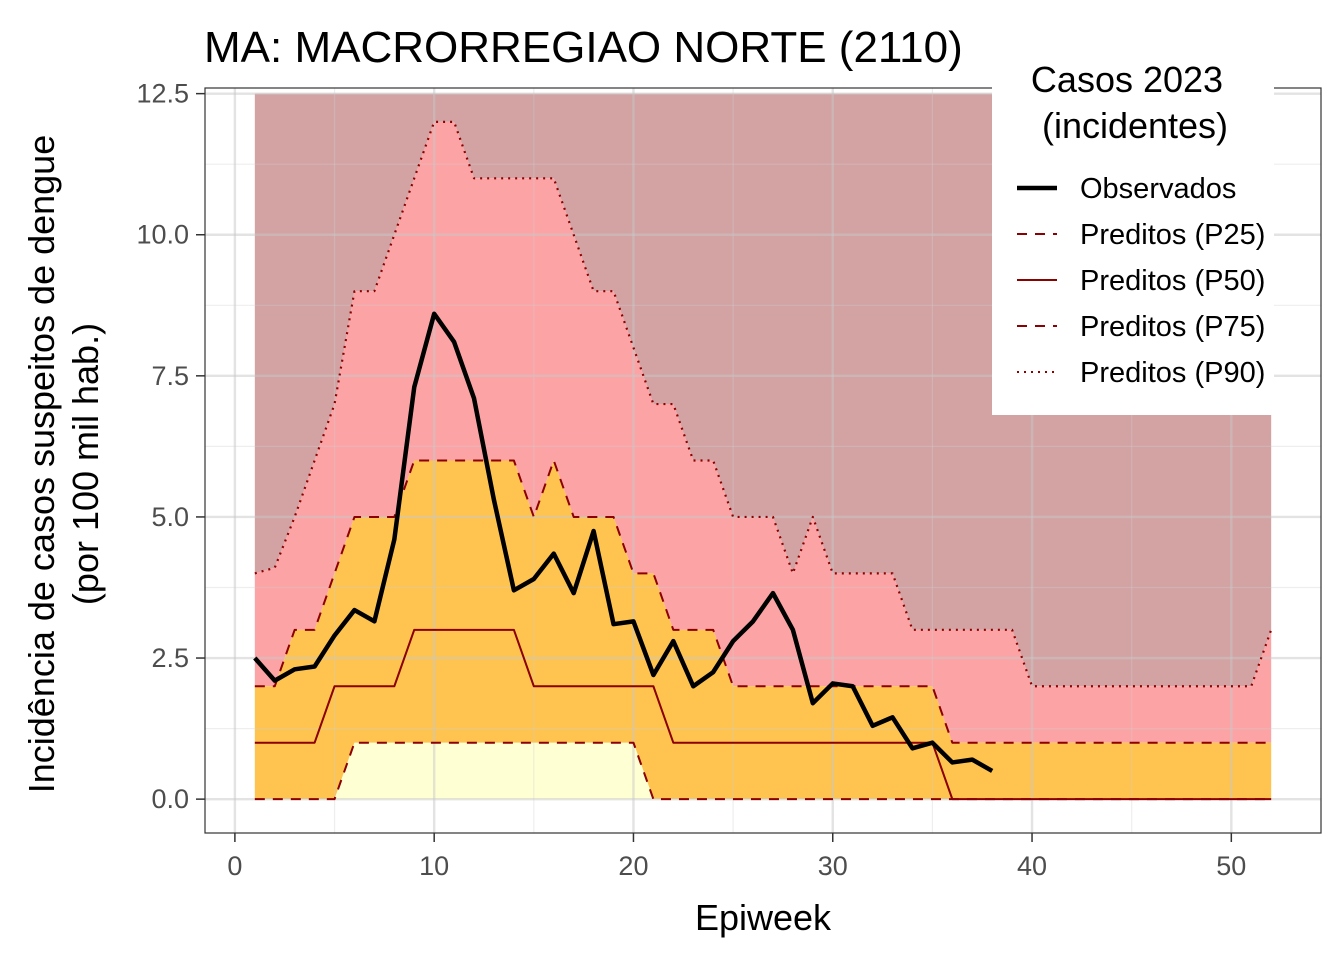 Image resolution: width=1344 pixels, height=965 pixels. What do you see at coordinates (763, 714) in the screenshot?
I see `series-line-preditos-p50` at bounding box center [763, 714].